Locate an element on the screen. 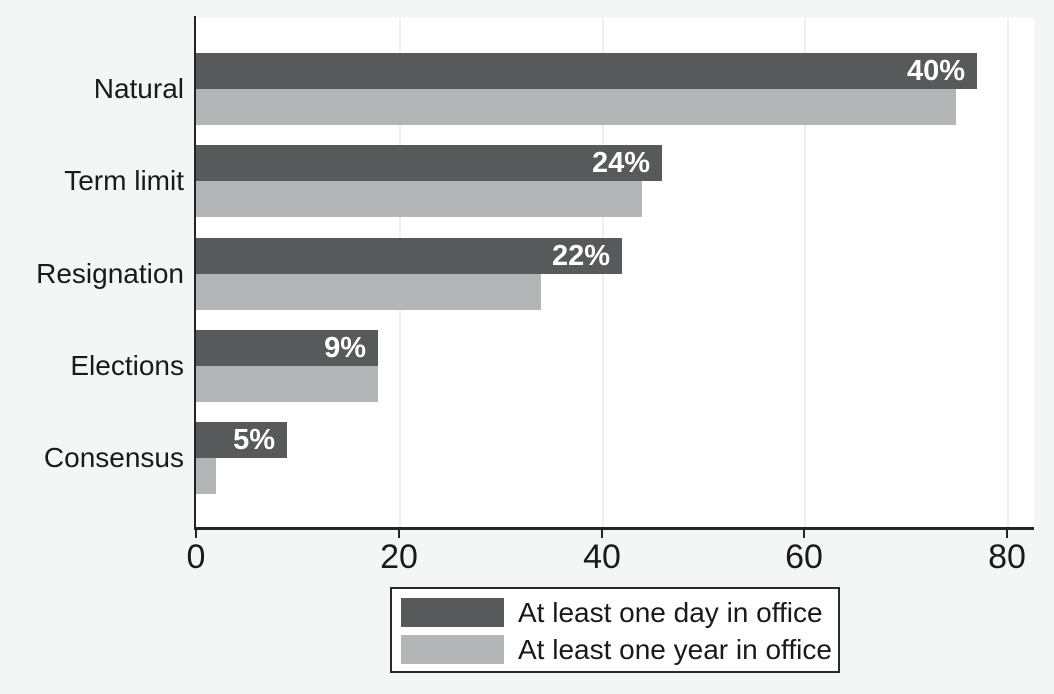 The width and height of the screenshot is (1054, 694). legend-row-day: At least one day in office is located at coordinates (619, 612).